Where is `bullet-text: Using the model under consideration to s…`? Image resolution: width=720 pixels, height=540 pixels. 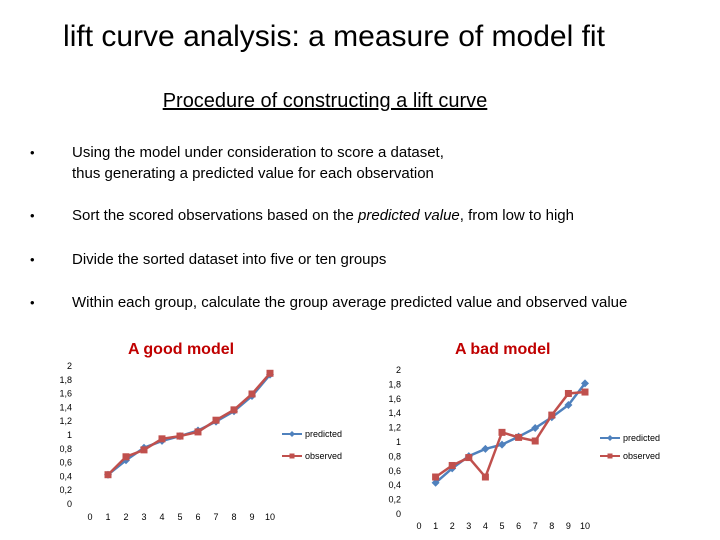 bullet-text: Using the model under consideration to s… is located at coordinates (258, 163).